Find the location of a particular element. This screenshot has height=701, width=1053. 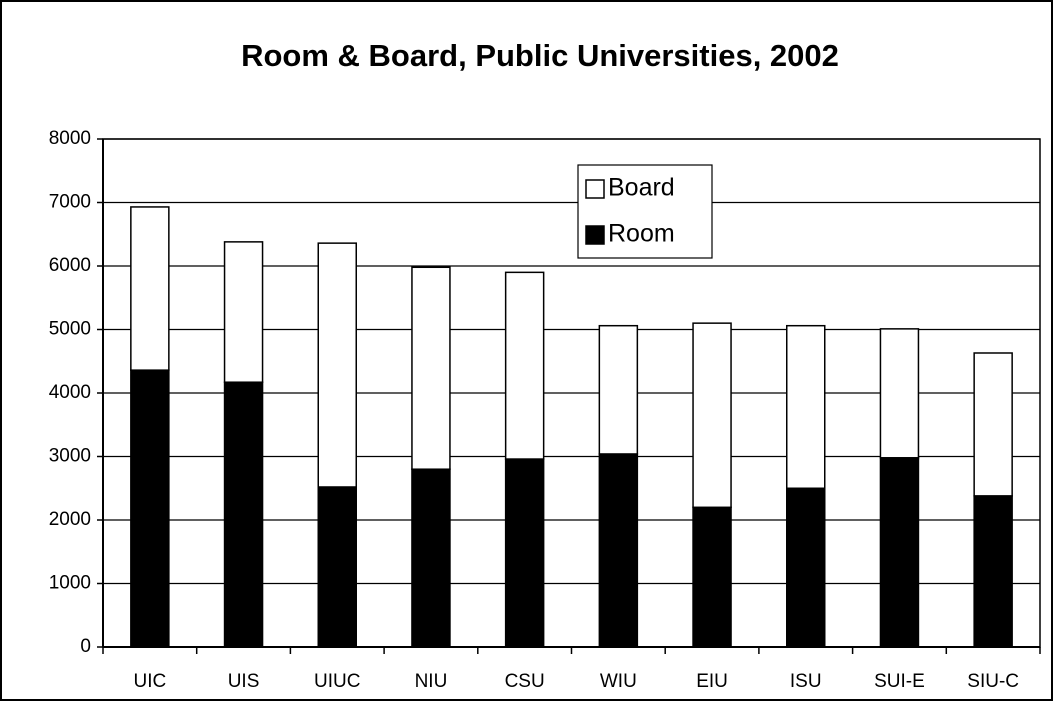

y-tick-label: 5000 is located at coordinates (70, 329).